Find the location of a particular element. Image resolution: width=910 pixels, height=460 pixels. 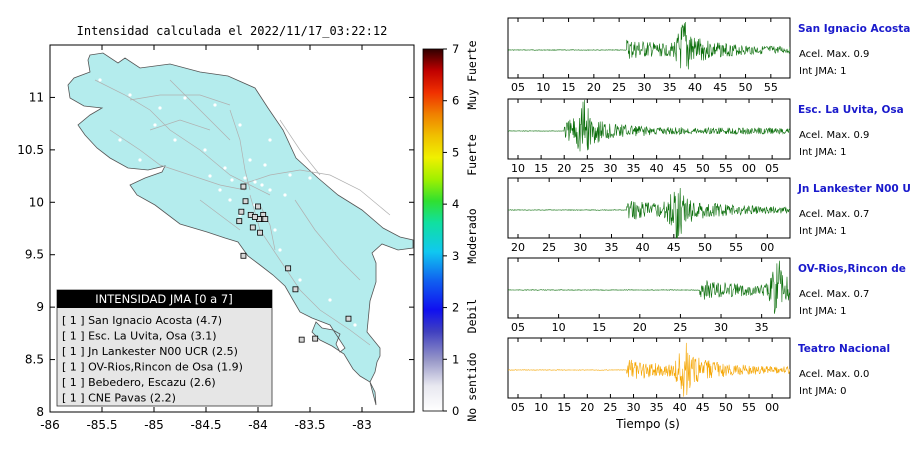

panel-station-name: OV-Rios,Rincon de Osa is located at coordinates (854, 269).